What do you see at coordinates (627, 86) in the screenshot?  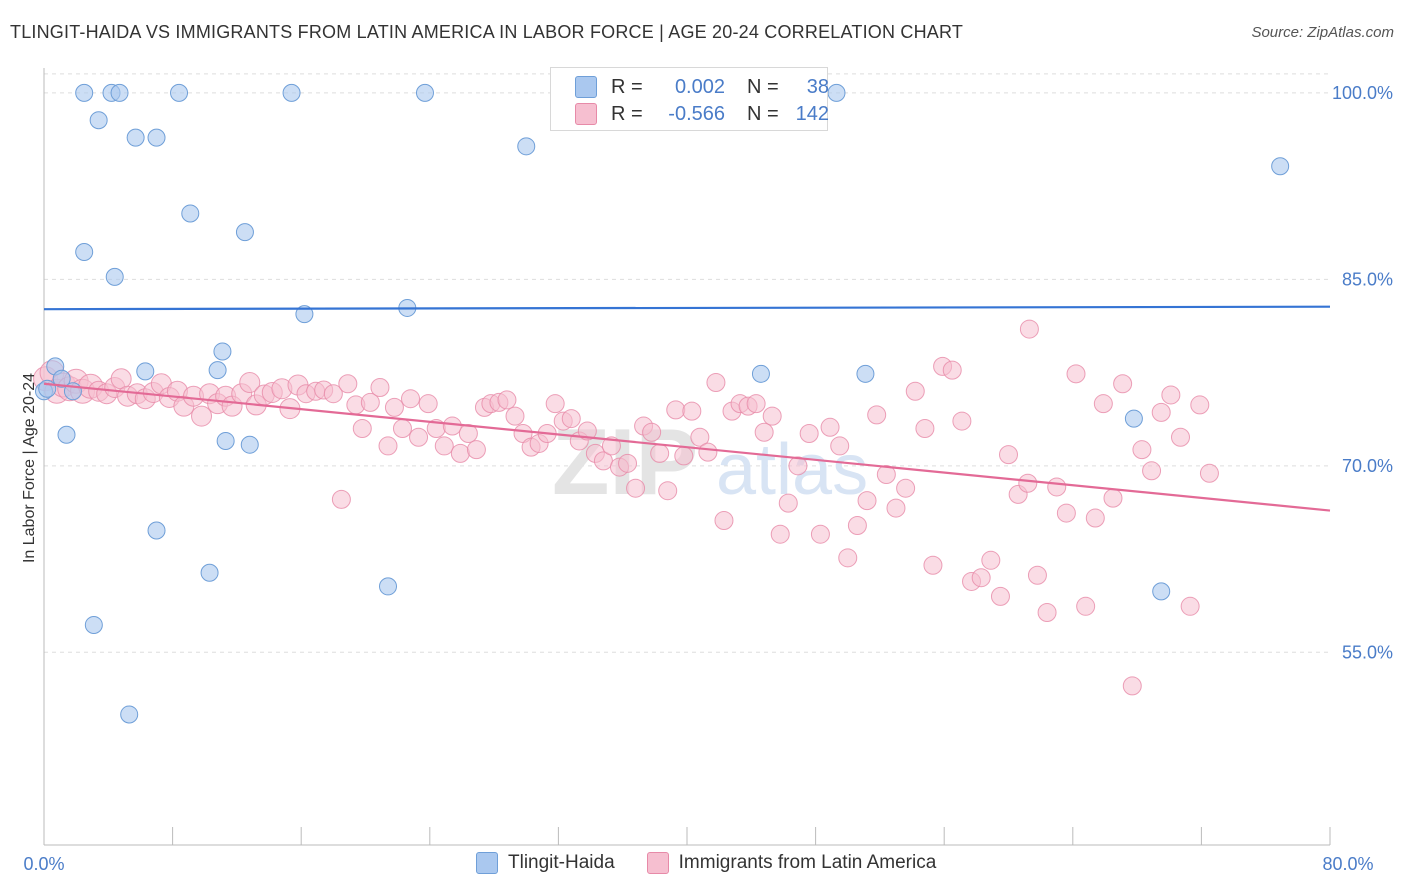 I see `legend-r-label: R =` at bounding box center [627, 86].